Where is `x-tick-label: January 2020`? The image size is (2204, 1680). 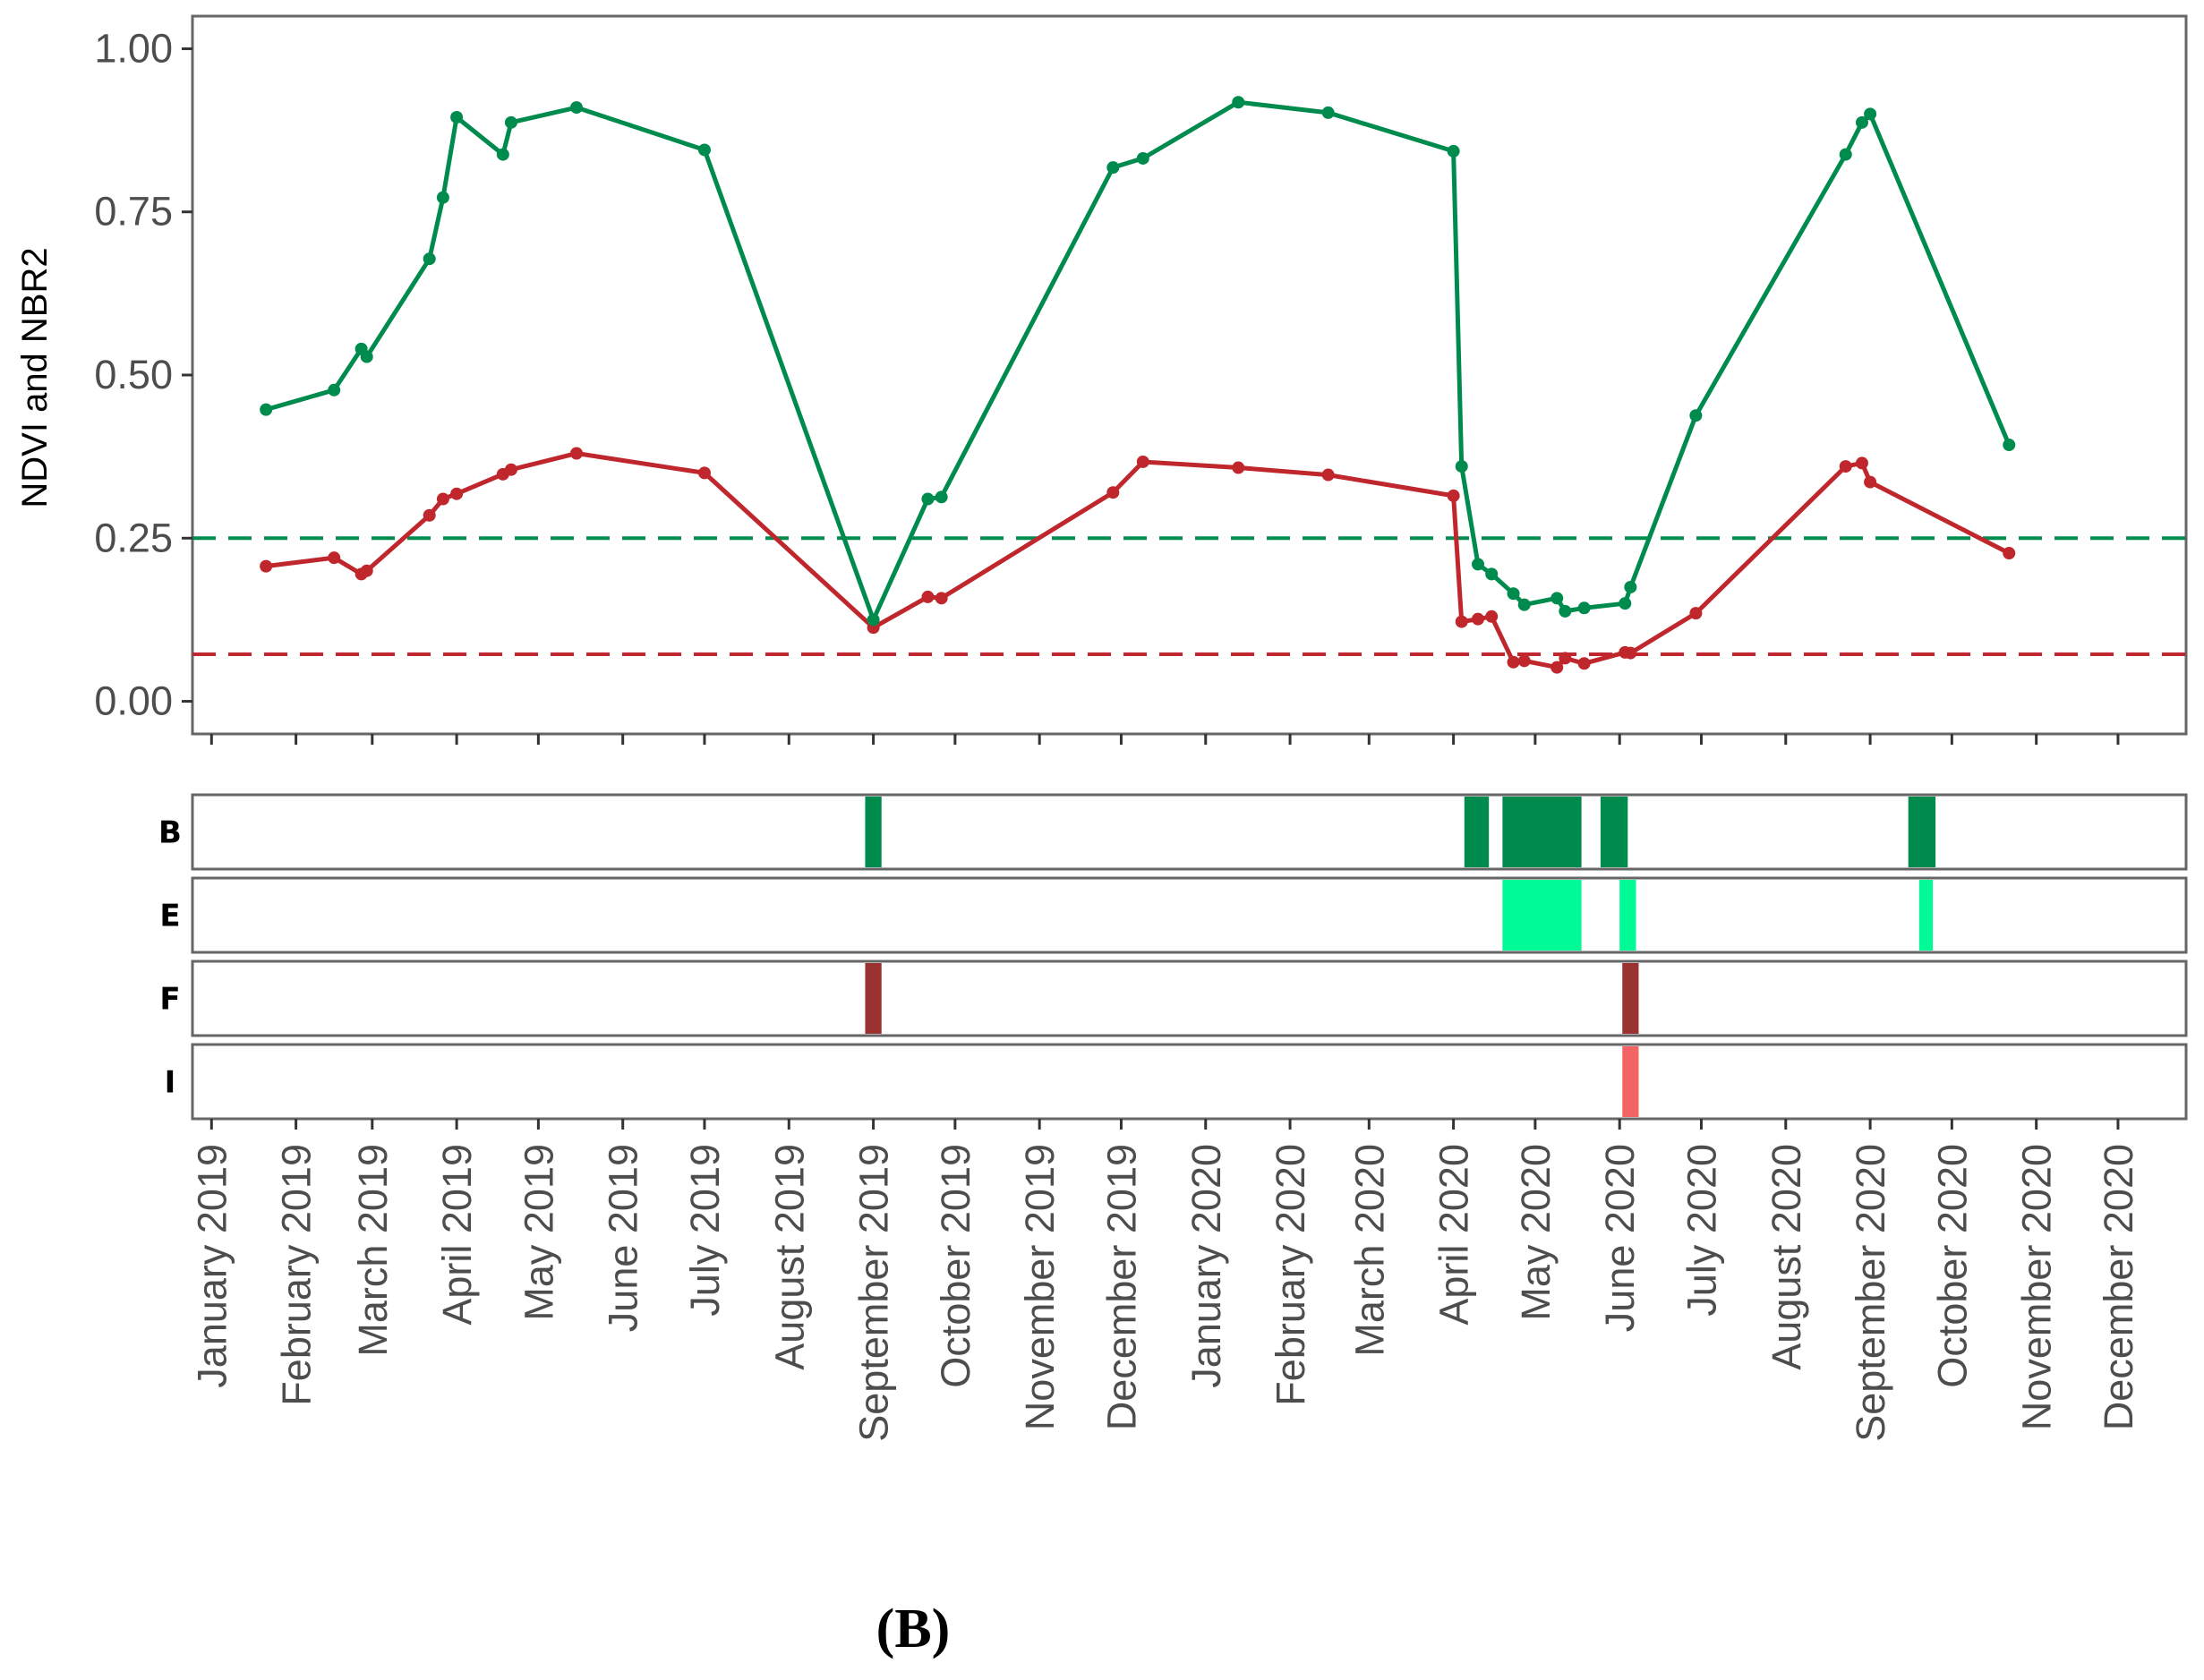
x-tick-label: January 2020 is located at coordinates (1206, 1266).